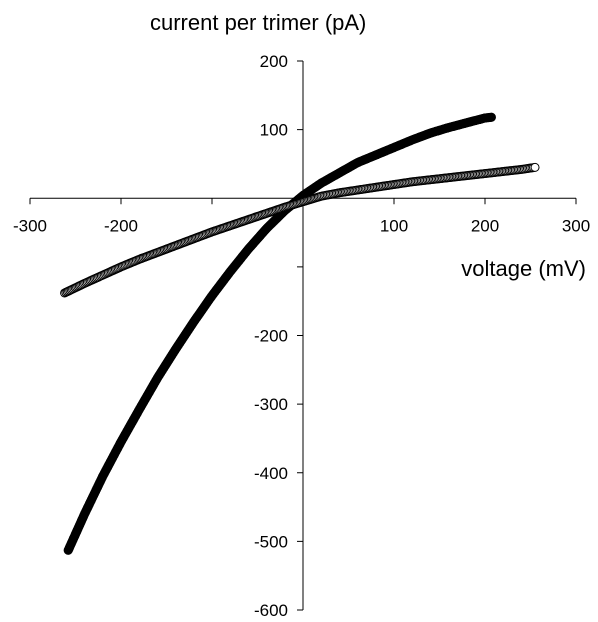  Describe the element at coordinates (271, 541) in the screenshot. I see `y-tick-label: -500` at that location.